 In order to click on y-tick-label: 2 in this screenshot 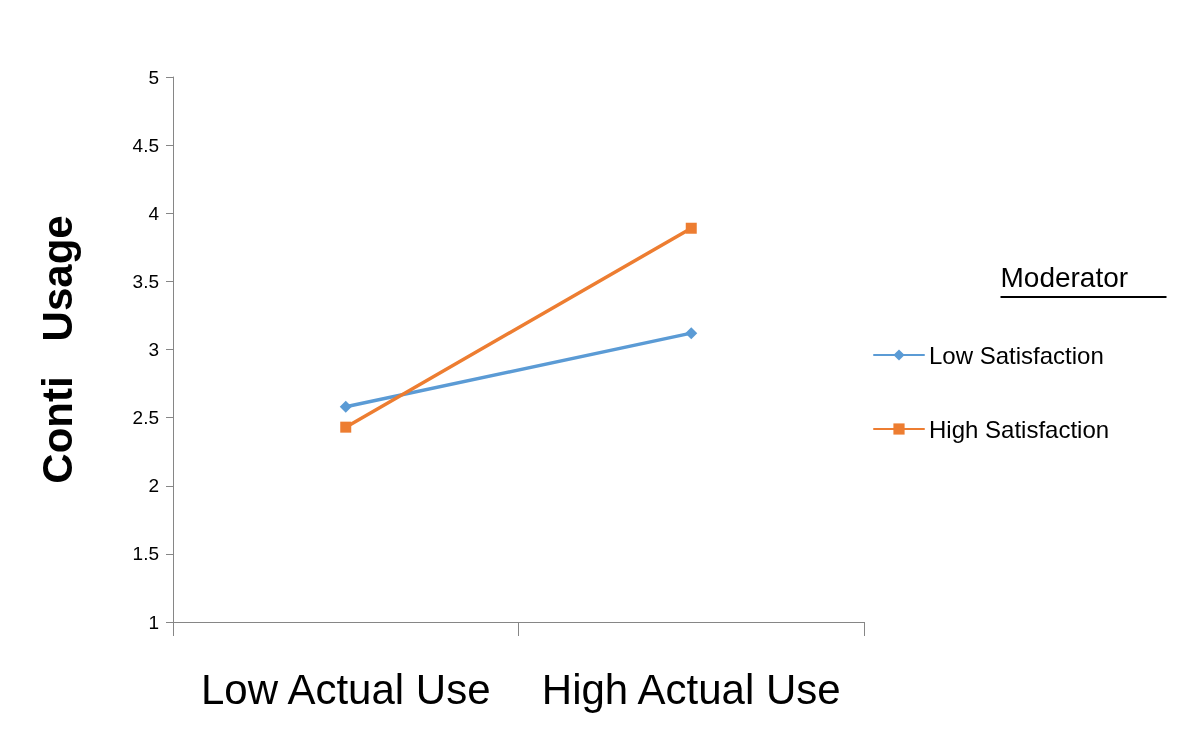, I will do `click(153, 486)`.